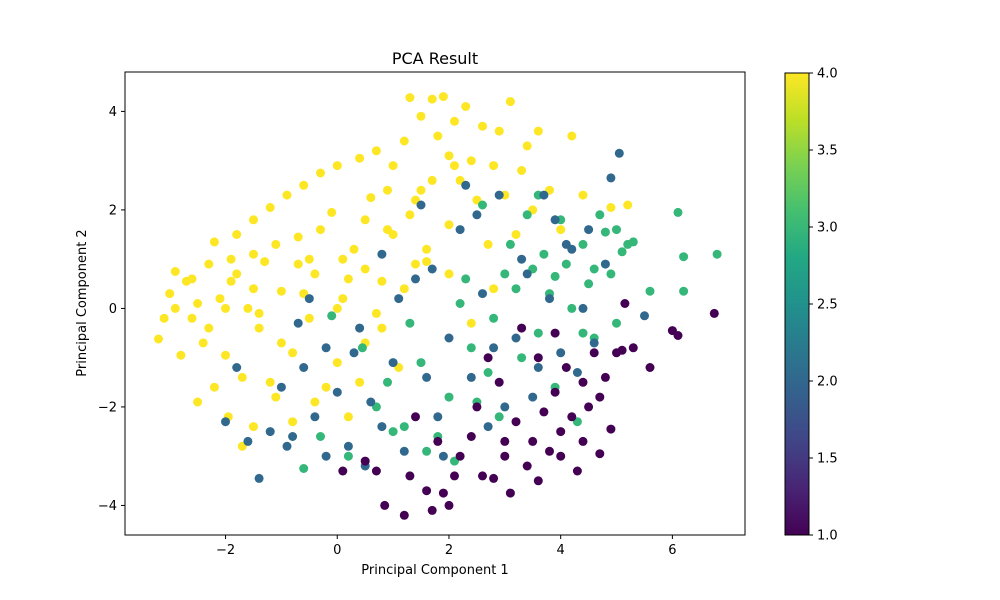  What do you see at coordinates (672, 550) in the screenshot?
I see `x-tick-label: 6` at bounding box center [672, 550].